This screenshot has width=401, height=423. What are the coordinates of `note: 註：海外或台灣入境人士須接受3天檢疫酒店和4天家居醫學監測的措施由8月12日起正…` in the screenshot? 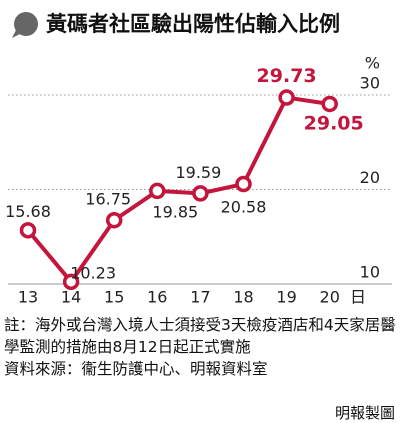 It's located at (200, 336).